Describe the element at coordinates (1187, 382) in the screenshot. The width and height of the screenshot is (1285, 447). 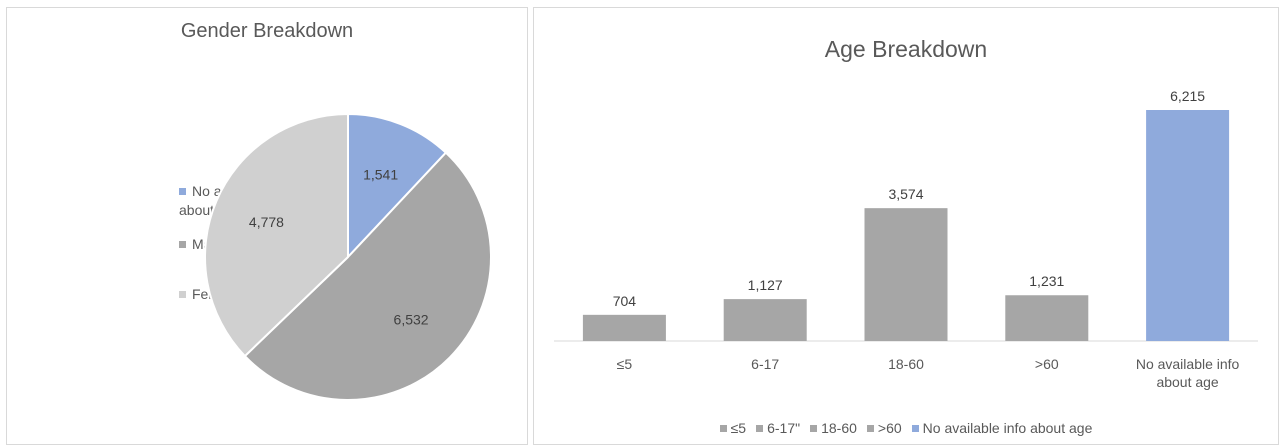
I see `x-tick-label: about age` at that location.